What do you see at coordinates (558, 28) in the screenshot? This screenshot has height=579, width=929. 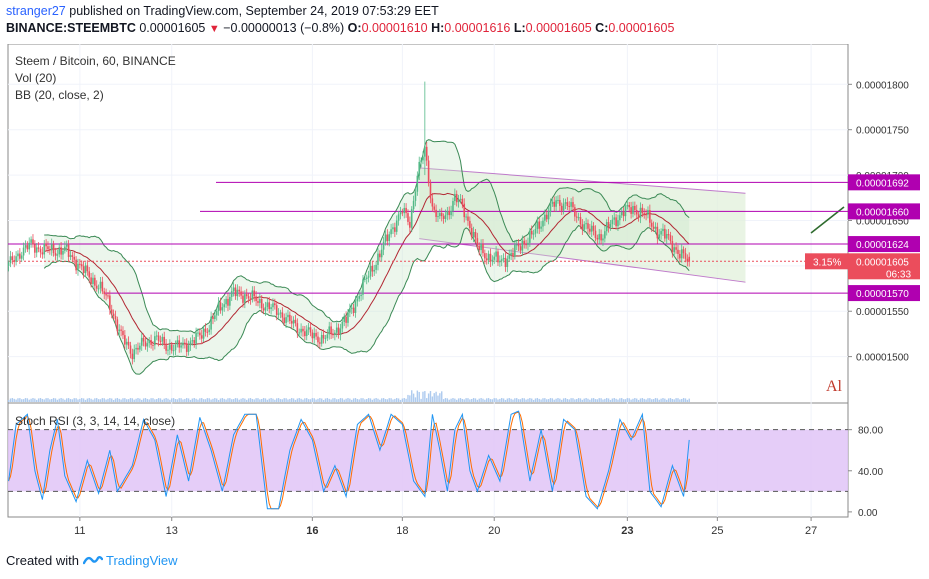 I see `low-value: 0.00001605` at bounding box center [558, 28].